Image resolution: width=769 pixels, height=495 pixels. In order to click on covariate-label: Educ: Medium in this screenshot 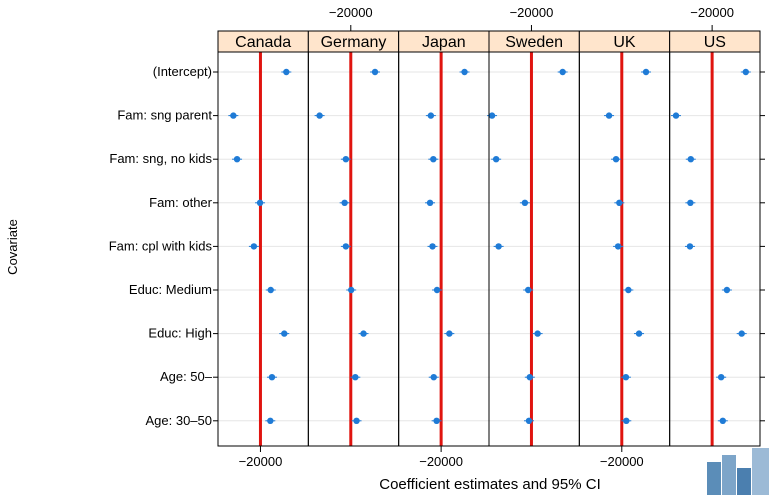, I will do `click(170, 289)`.